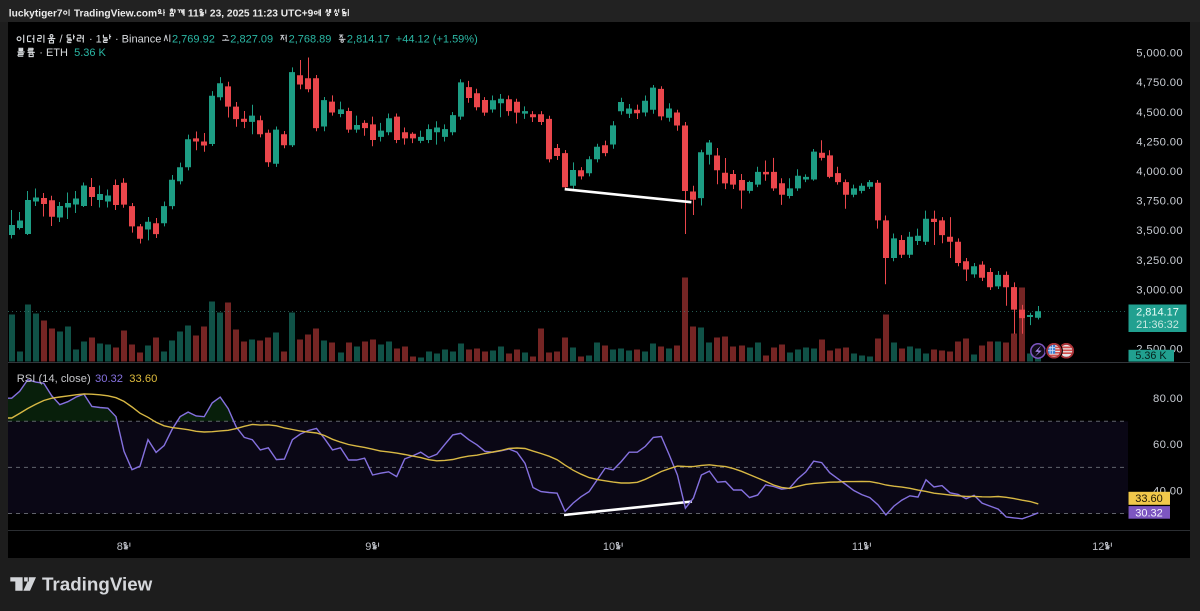 This screenshot has width=1200, height=611. I want to click on svg-text: RSI (14, close), so click(54, 379).